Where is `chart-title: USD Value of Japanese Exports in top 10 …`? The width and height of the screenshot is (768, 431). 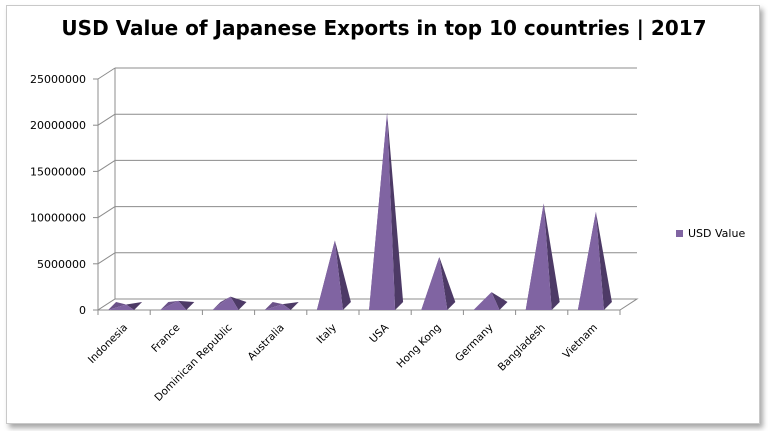
chart-title: USD Value of Japanese Exports in top 10 … is located at coordinates (384, 28).